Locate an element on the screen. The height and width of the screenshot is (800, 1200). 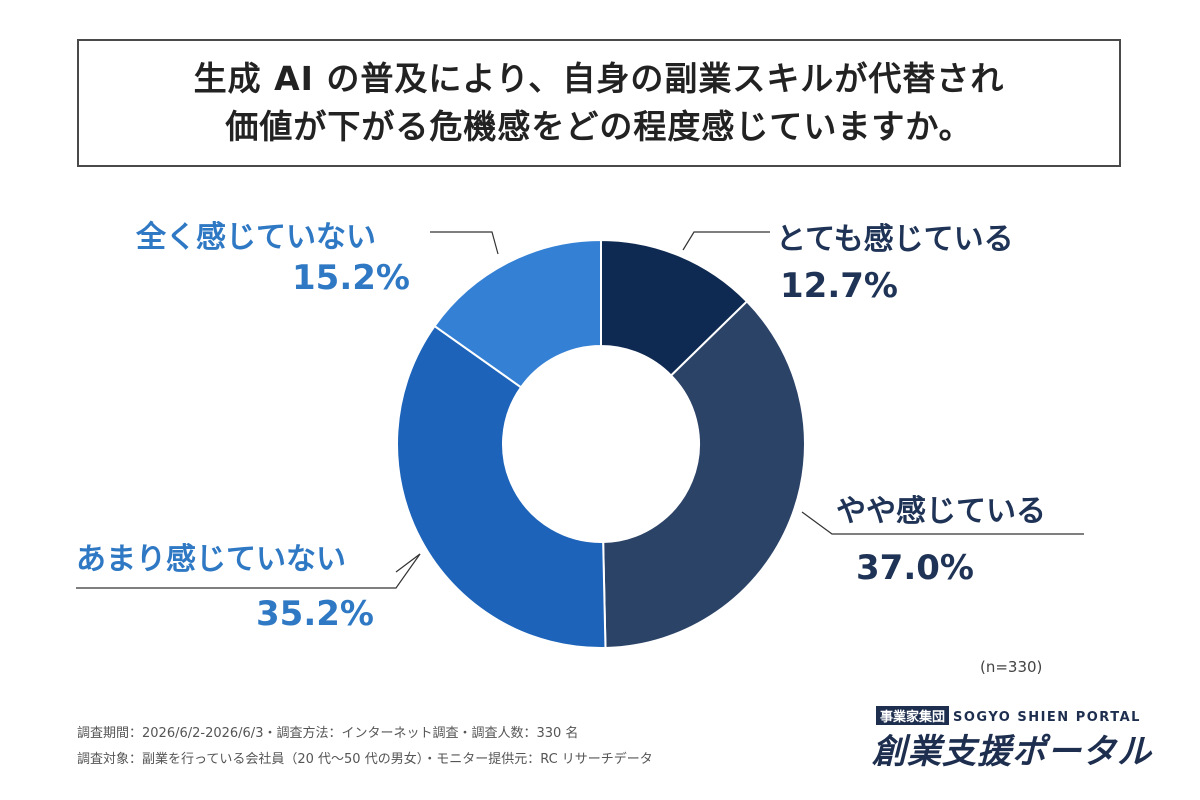
label-name-somewhat: やや感じている is located at coordinates (941, 511).